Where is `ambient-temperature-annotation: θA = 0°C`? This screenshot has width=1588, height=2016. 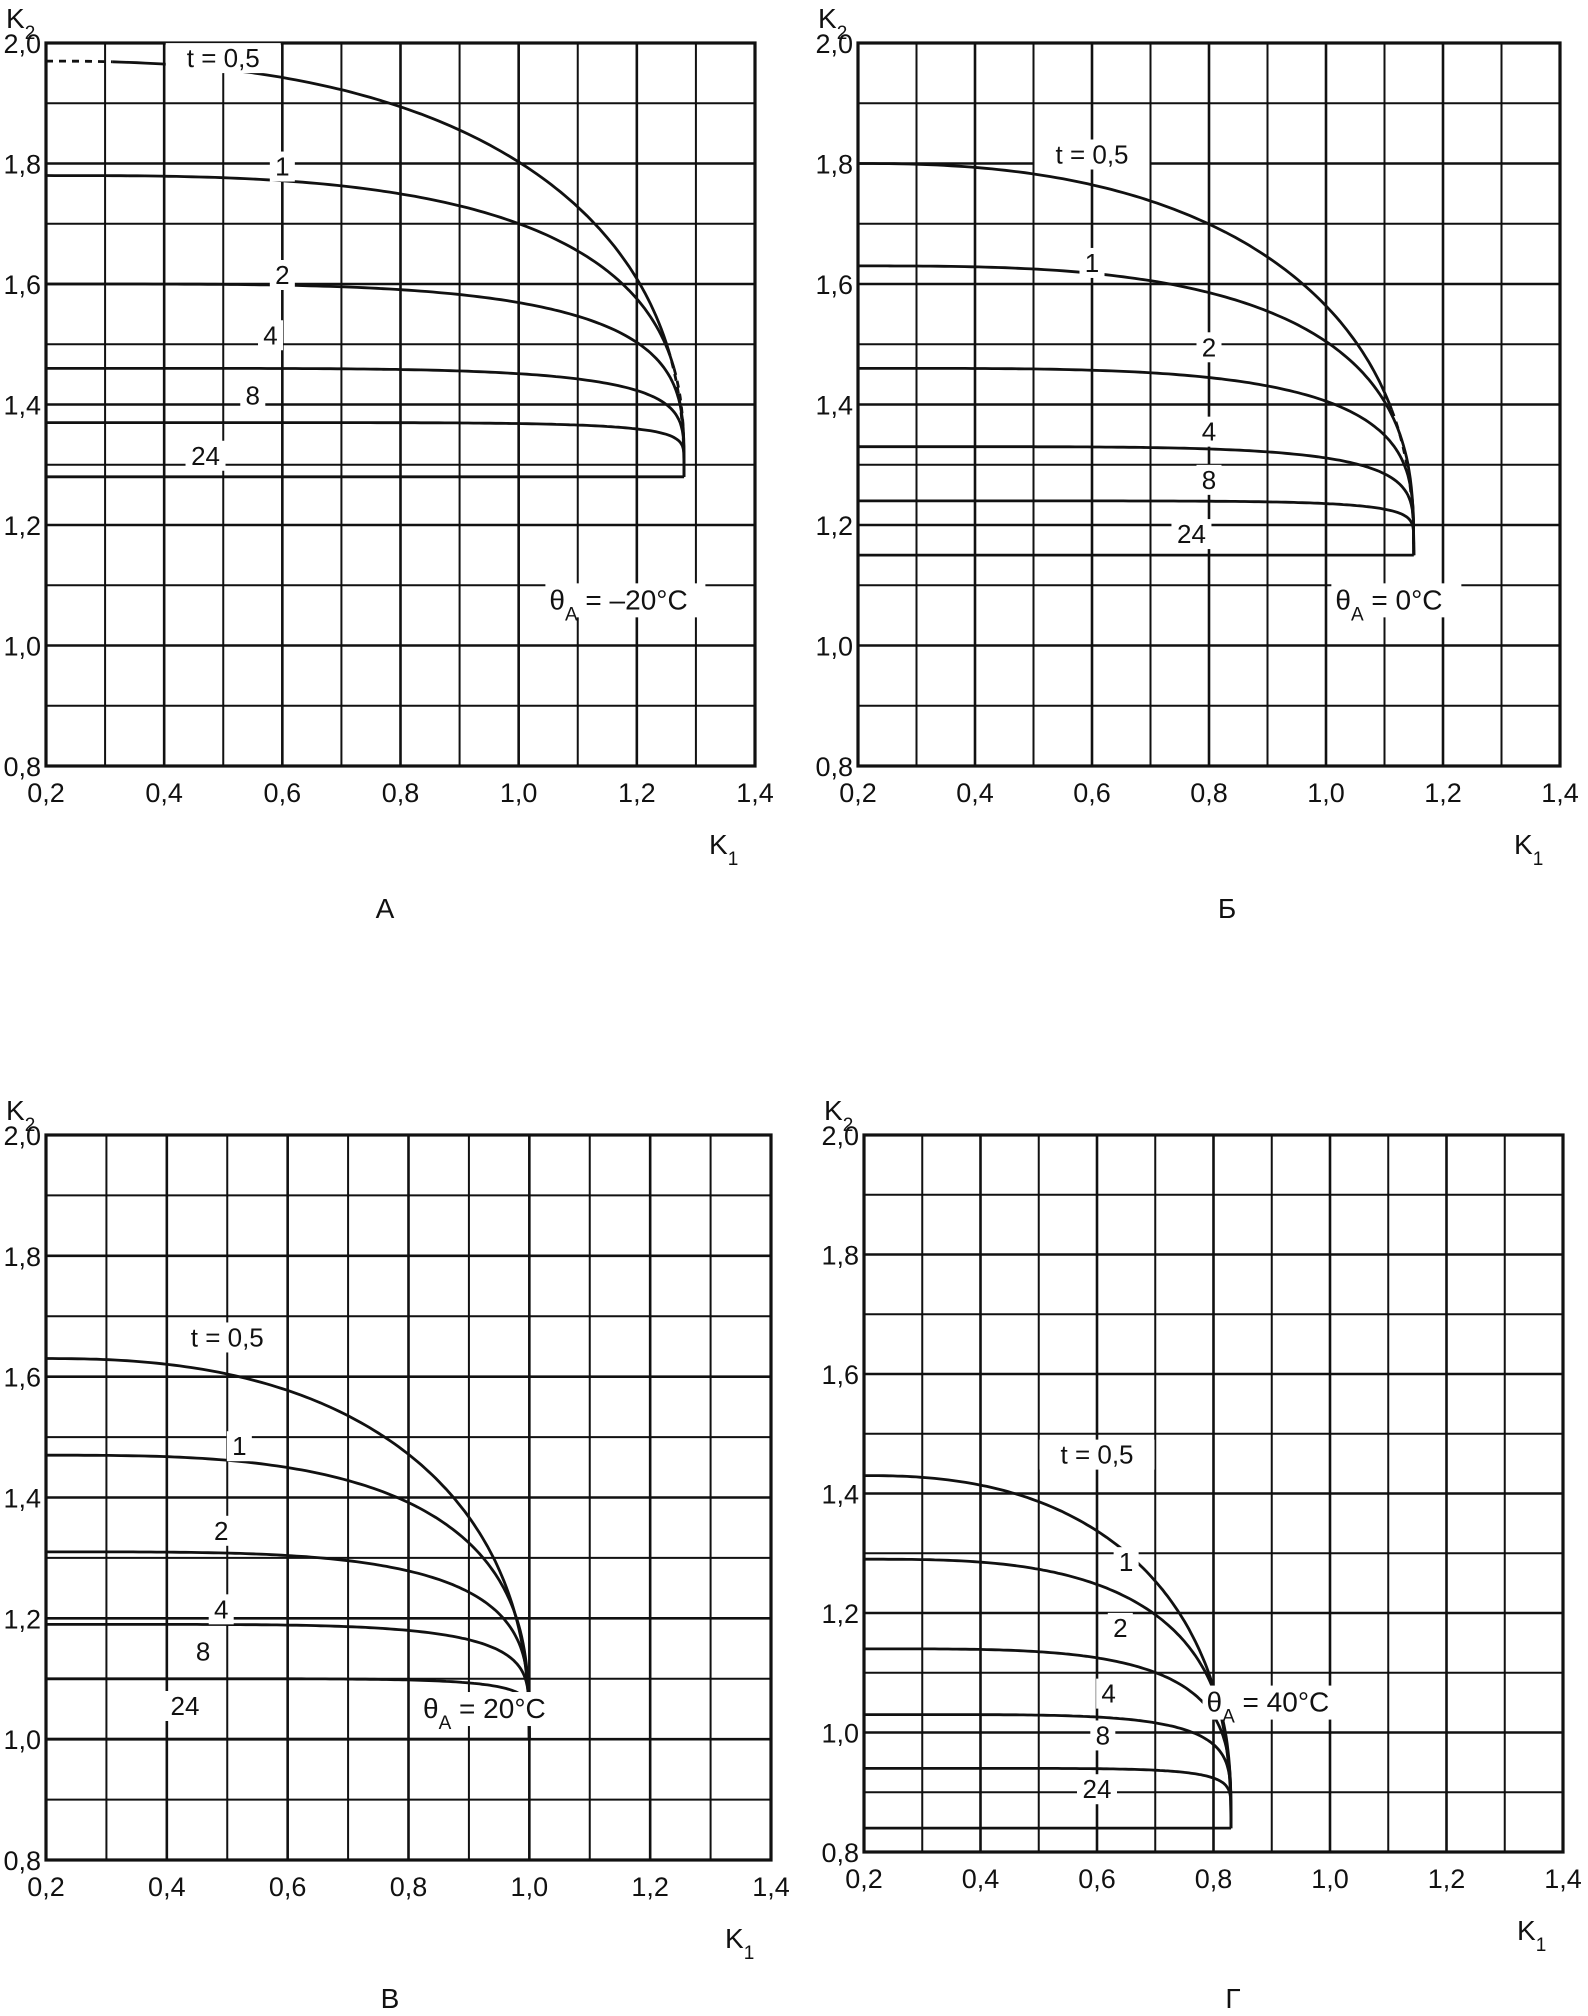 ambient-temperature-annotation: θA = 0°C is located at coordinates (1388, 604).